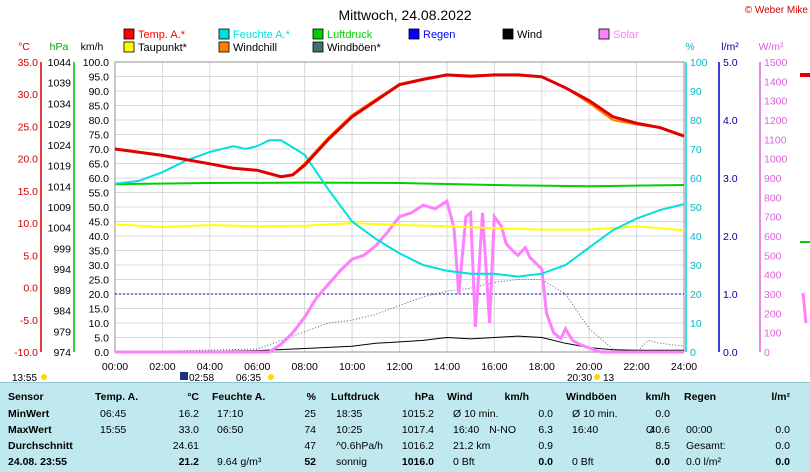  Describe the element at coordinates (589, 367) in the screenshot. I see `x-tick-label: 20:00` at that location.